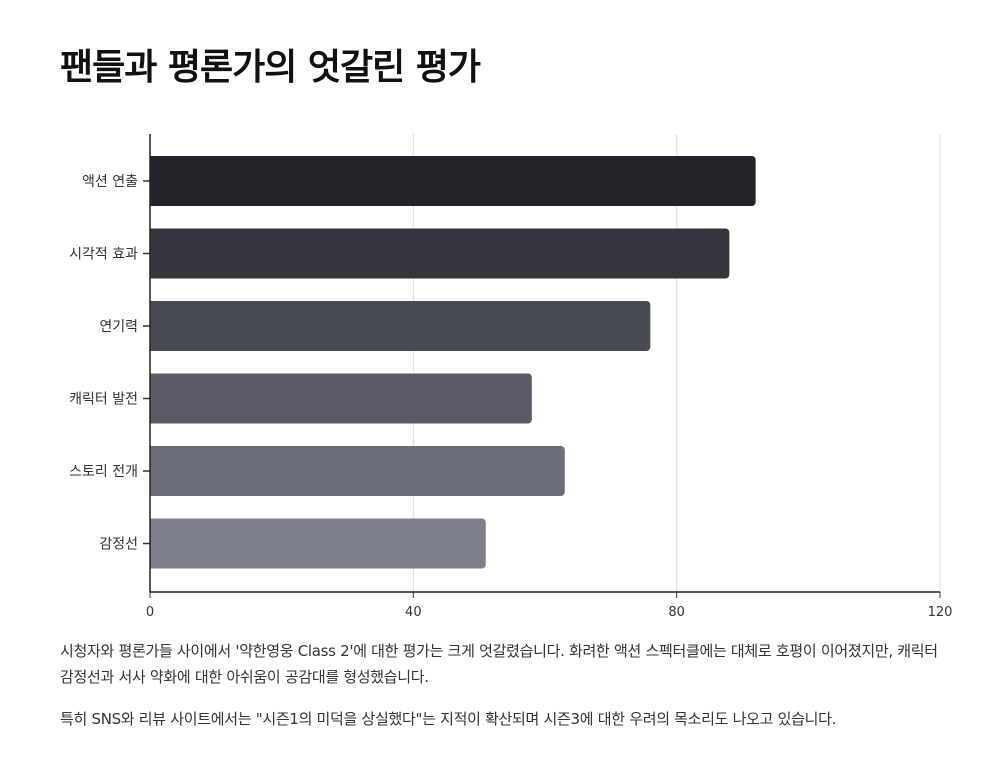  Describe the element at coordinates (110, 182) in the screenshot. I see `y-tick-label: 액션 연출` at that location.